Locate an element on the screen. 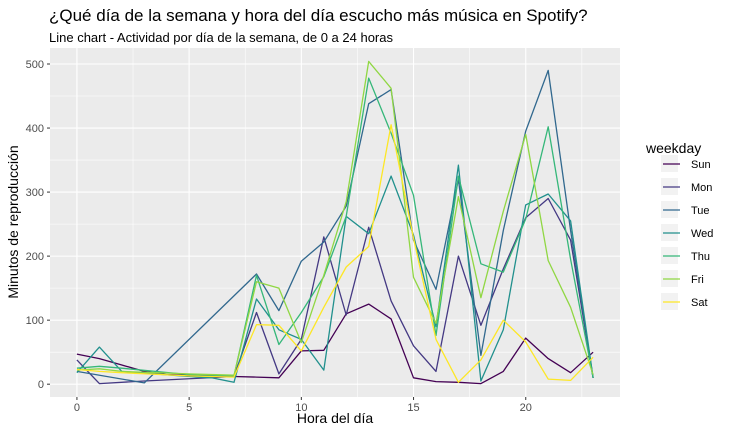 The image size is (733, 434). legend-label-fri: Fri is located at coordinates (697, 280).